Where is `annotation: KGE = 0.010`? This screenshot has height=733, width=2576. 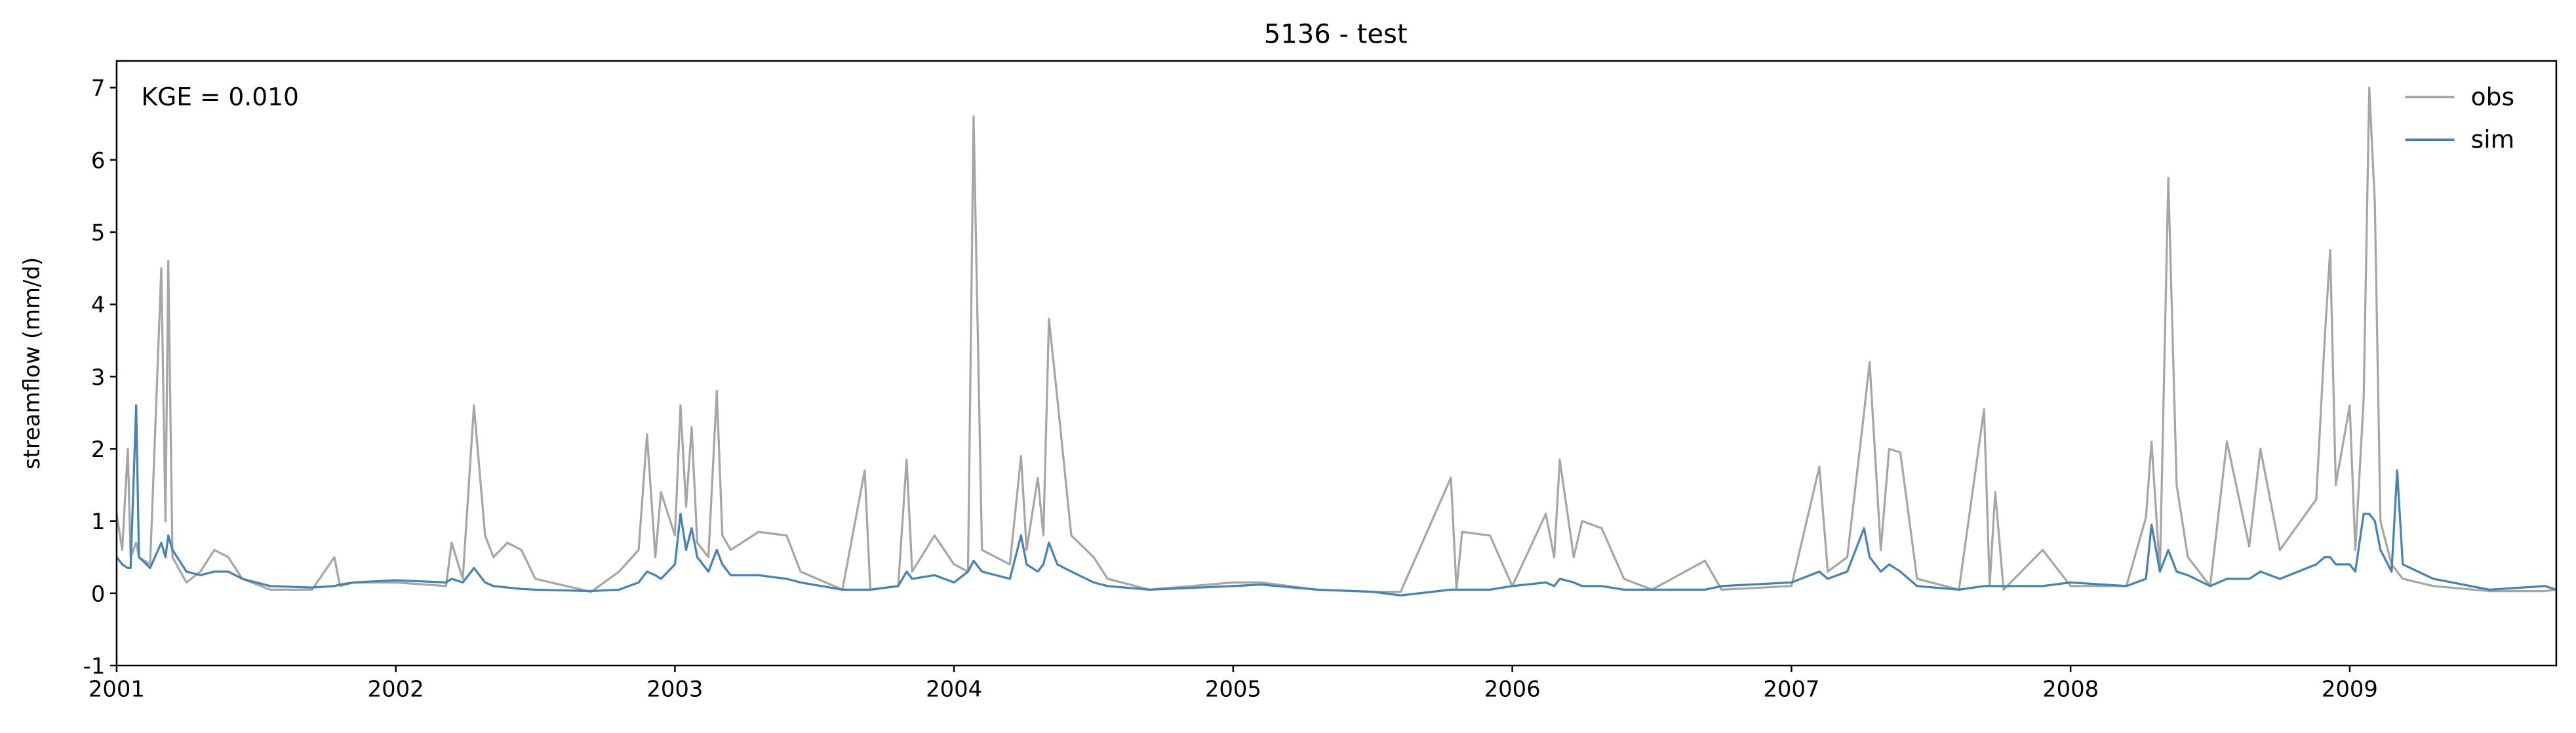
annotation: KGE = 0.010 is located at coordinates (219, 97).